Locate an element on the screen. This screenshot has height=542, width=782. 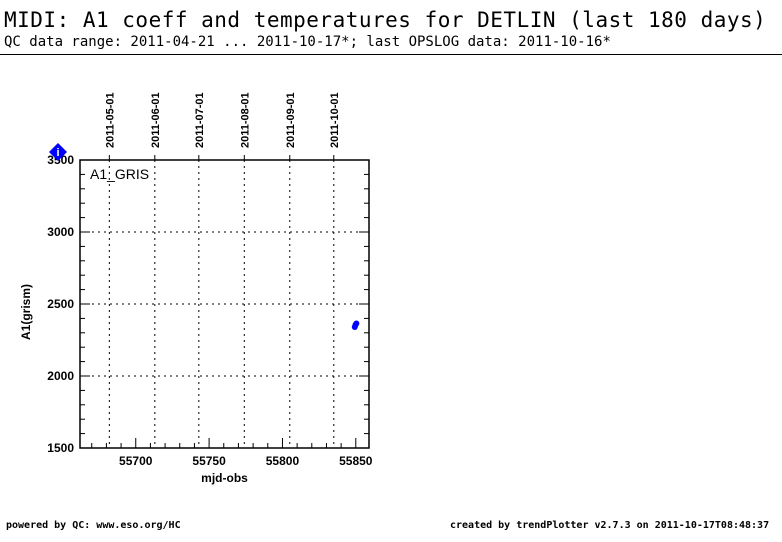
panel-label: A1_GRIS is located at coordinates (119, 174).